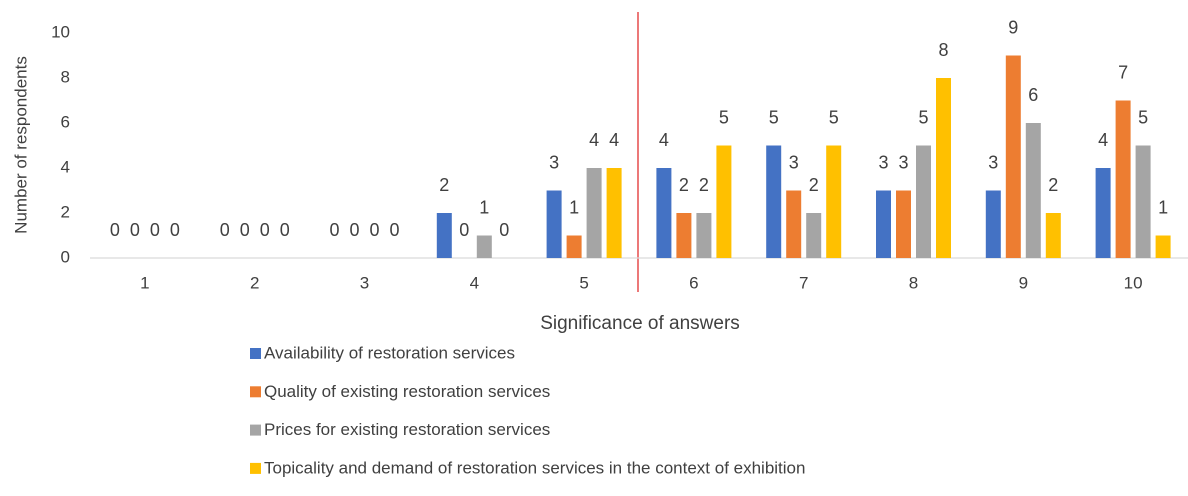 This screenshot has height=496, width=1188. Describe the element at coordinates (389, 352) in the screenshot. I see `legend-label: Availability of restoration services` at that location.